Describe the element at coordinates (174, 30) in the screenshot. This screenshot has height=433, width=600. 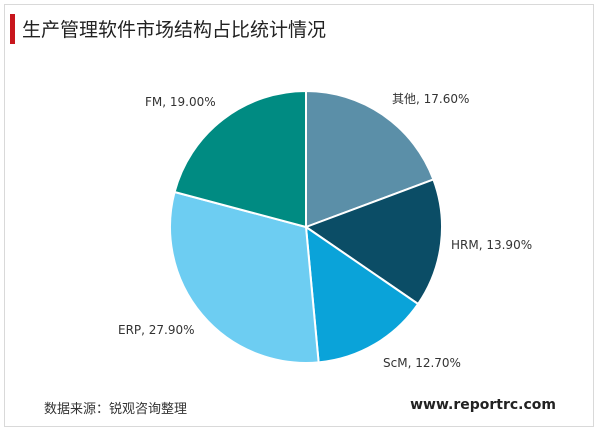
I see `chart-title: 生产管理软件市场结构占比统计情况` at that location.